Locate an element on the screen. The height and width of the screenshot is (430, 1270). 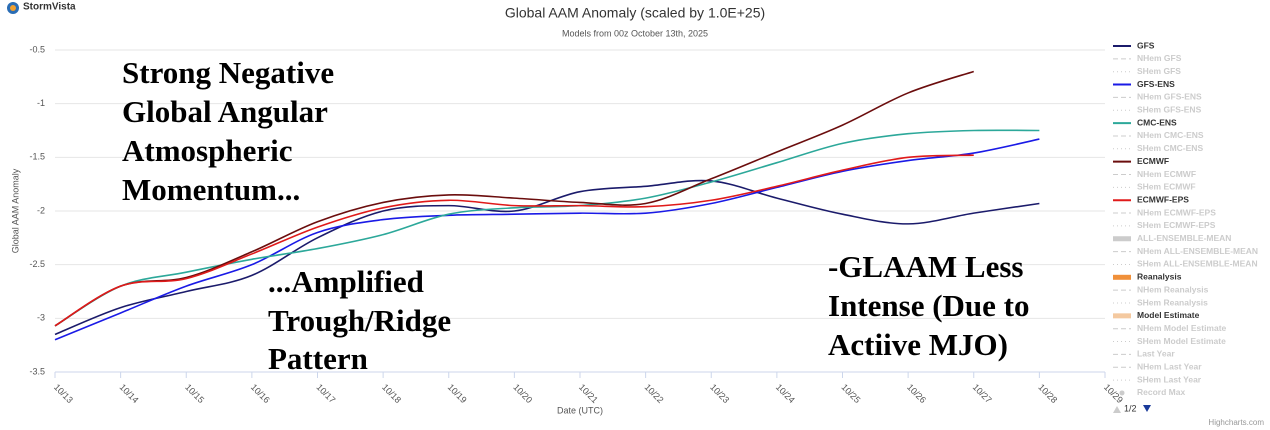
legend-label: SHem Reanalysis is located at coordinates (1172, 302).